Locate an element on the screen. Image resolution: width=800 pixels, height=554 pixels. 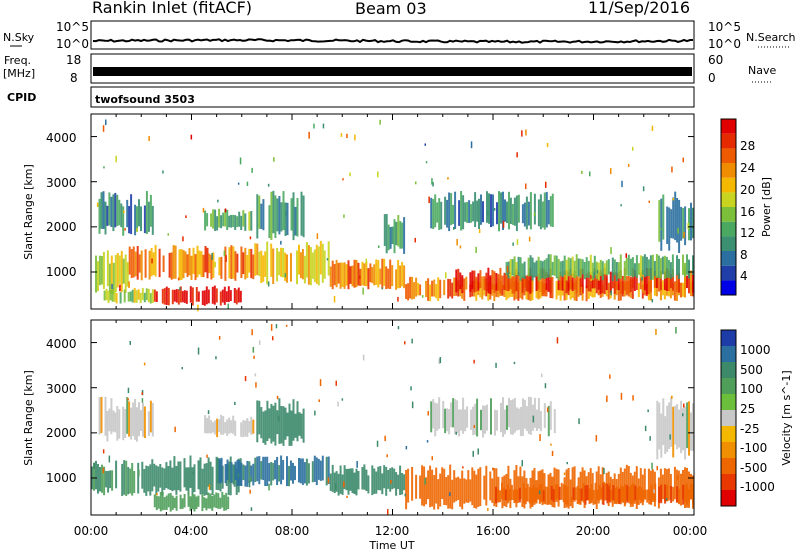
freq-right-tick-bottom: 0 is located at coordinates (712, 78).